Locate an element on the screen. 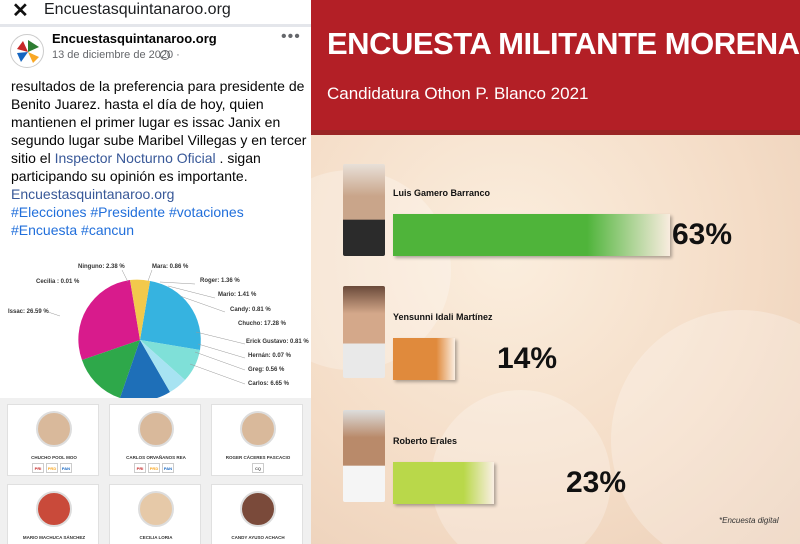 The image size is (800, 544). candidate-card: MARIO MACHUCA SÁNCHEZ is located at coordinates (53, 514).